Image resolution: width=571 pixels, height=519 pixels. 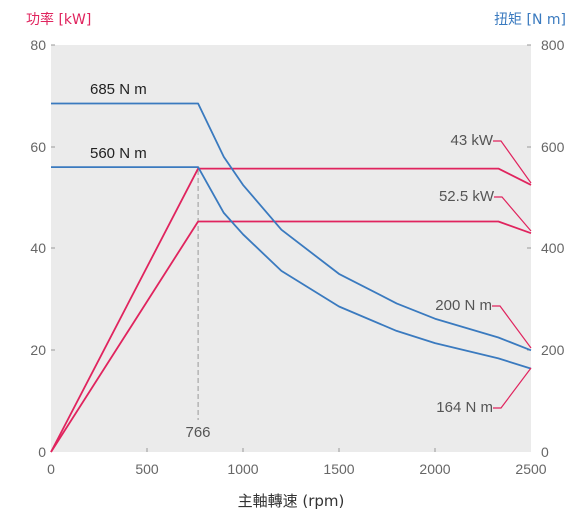 I want to click on right-tick-400: 400, so click(x=553, y=248).